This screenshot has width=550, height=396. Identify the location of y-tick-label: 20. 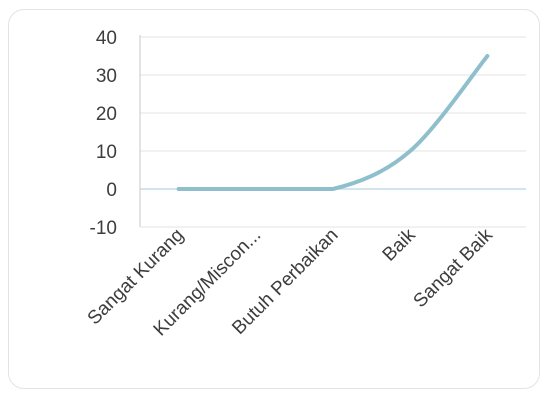
(106, 114).